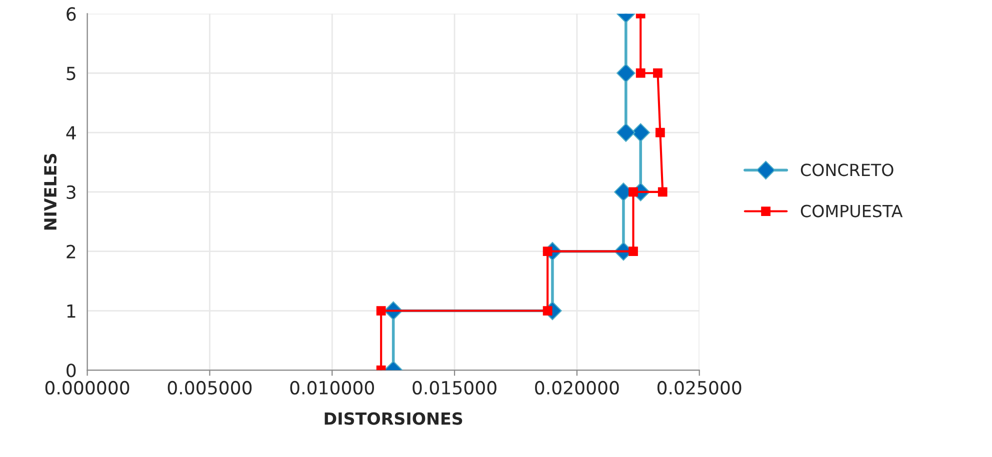  I want to click on y-tick-label: 1, so click(71, 311).